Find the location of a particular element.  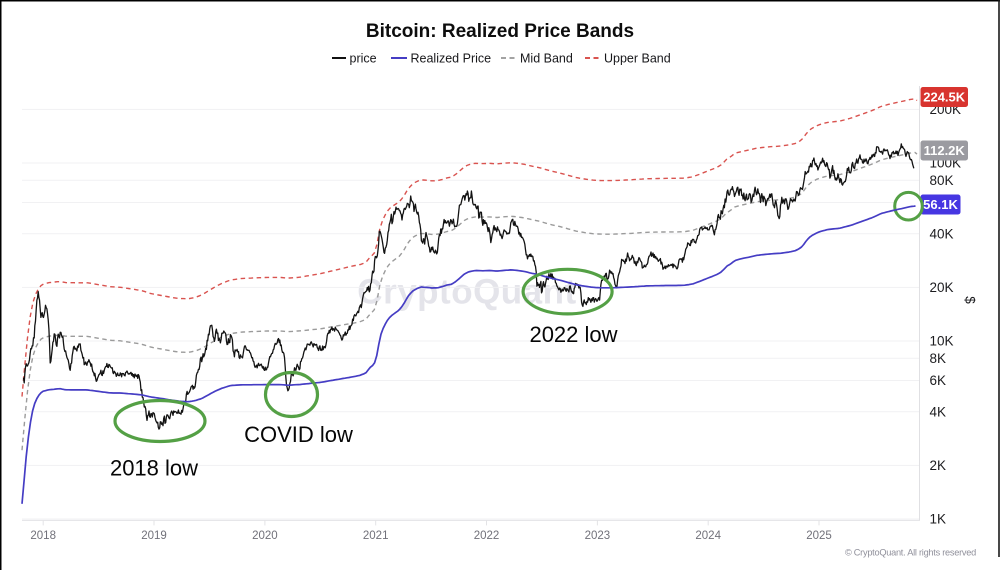

svg-text: price is located at coordinates (363, 58).